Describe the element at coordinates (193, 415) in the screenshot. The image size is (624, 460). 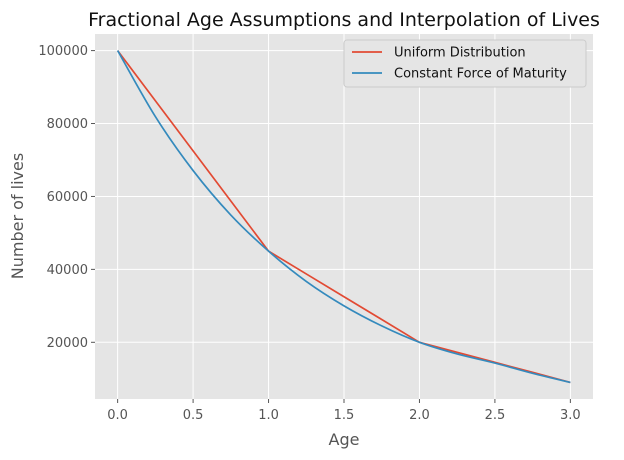
I see `x-tick-label: 0.5` at that location.